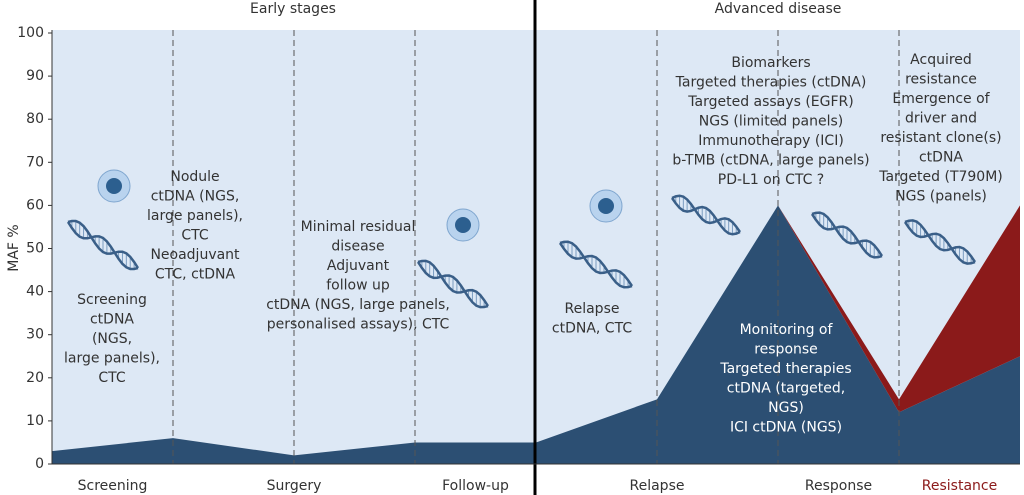  What do you see at coordinates (358, 286) in the screenshot?
I see `annotation: follow up` at bounding box center [358, 286].